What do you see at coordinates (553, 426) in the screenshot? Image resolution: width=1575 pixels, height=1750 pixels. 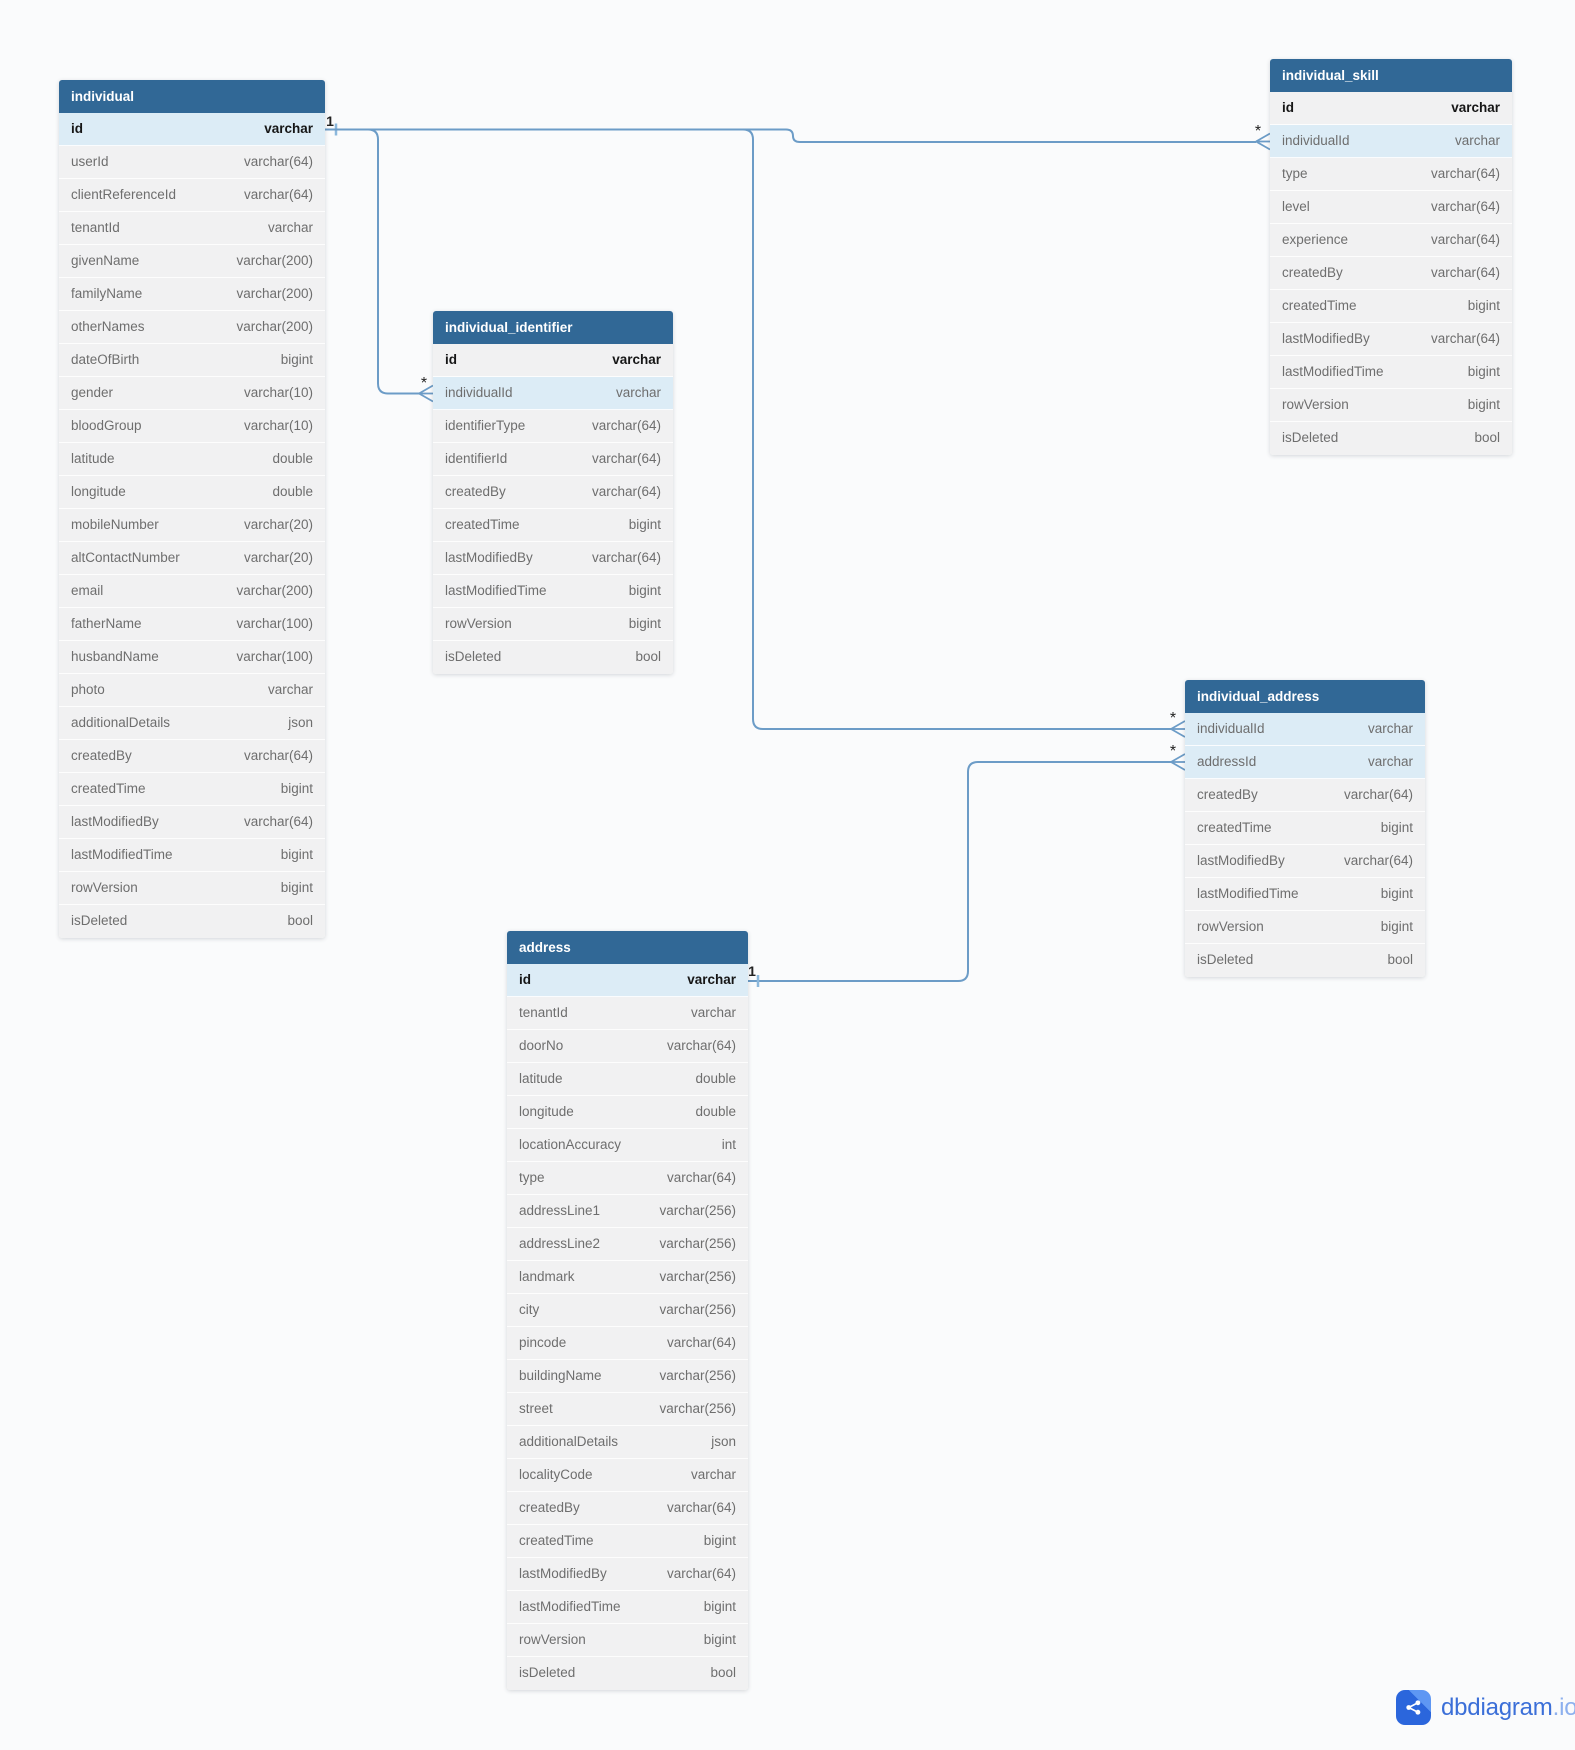 I see `individual_identifier-field-identifierType: identifierType varchar(64)` at bounding box center [553, 426].